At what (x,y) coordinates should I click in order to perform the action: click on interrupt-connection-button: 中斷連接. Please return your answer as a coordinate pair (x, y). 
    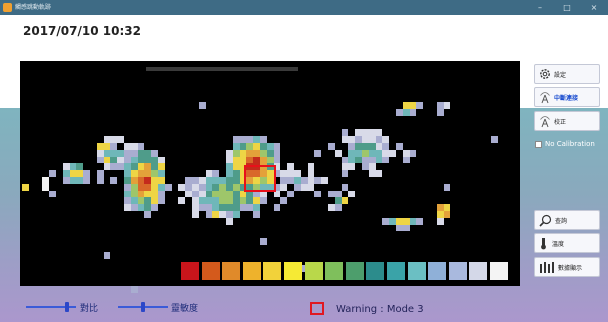
    Looking at the image, I should click on (567, 97).